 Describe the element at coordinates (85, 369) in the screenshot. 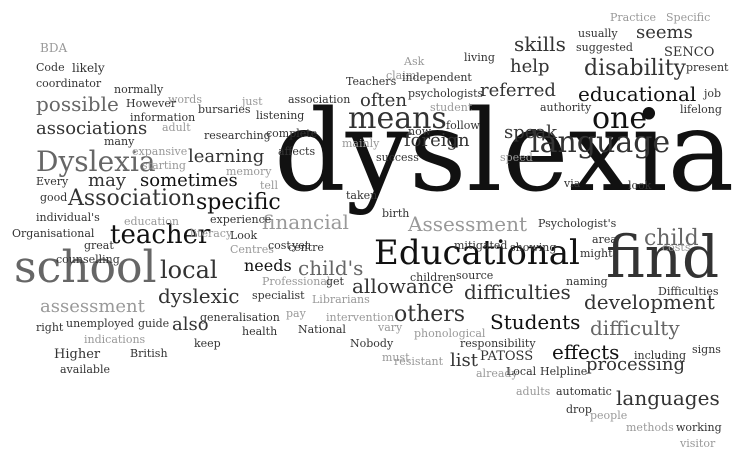

I see `word: available` at that location.